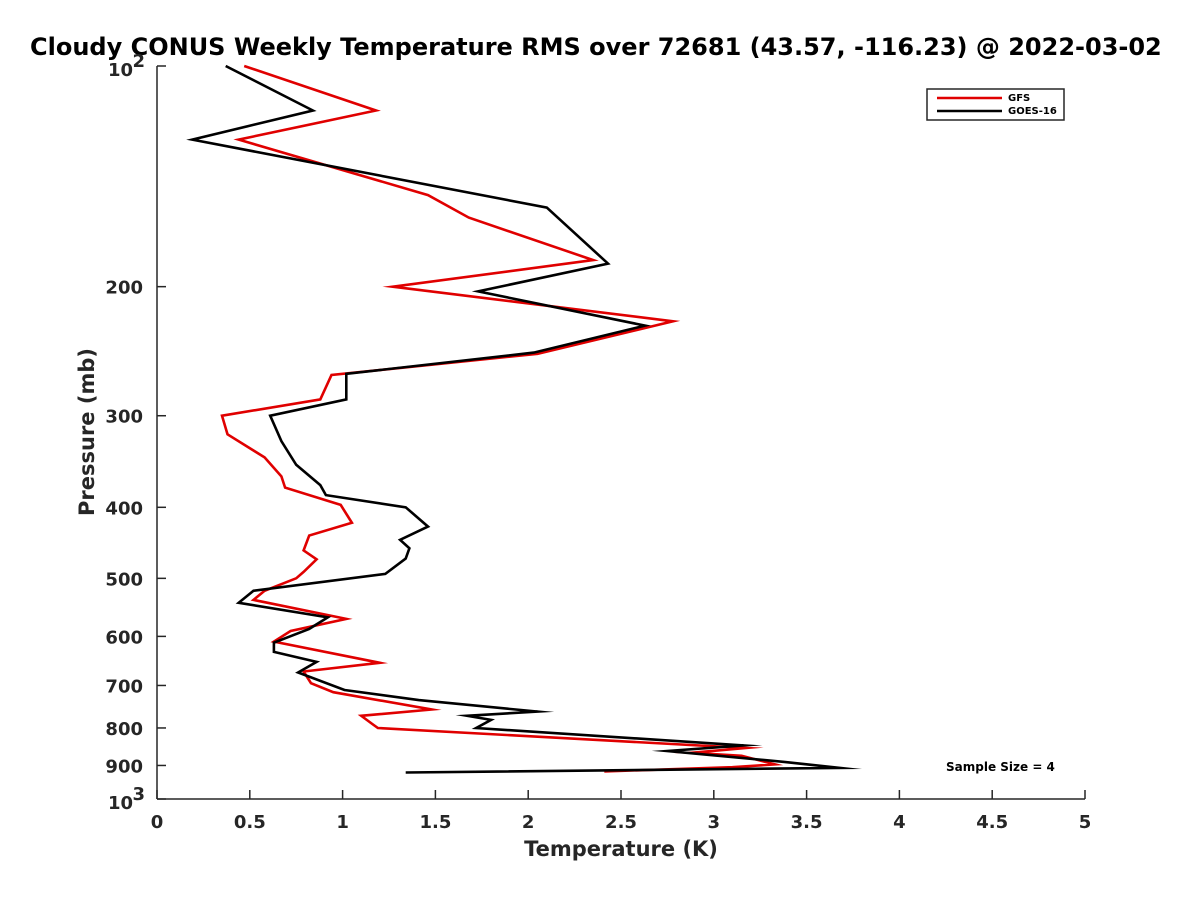 The image size is (1200, 900). Describe the element at coordinates (138, 794) in the screenshot. I see `y-tick-exponent: 3` at that location.